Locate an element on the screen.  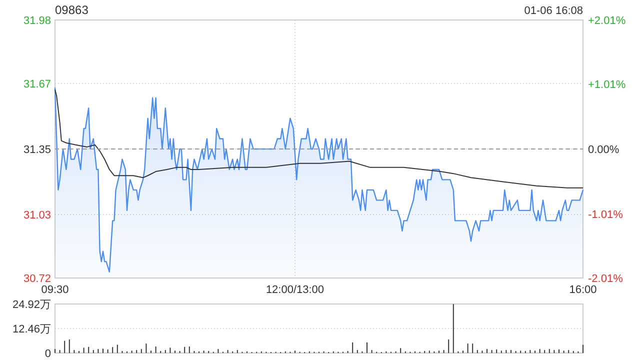
y-tick-label: 31.67 is located at coordinates (37, 84).